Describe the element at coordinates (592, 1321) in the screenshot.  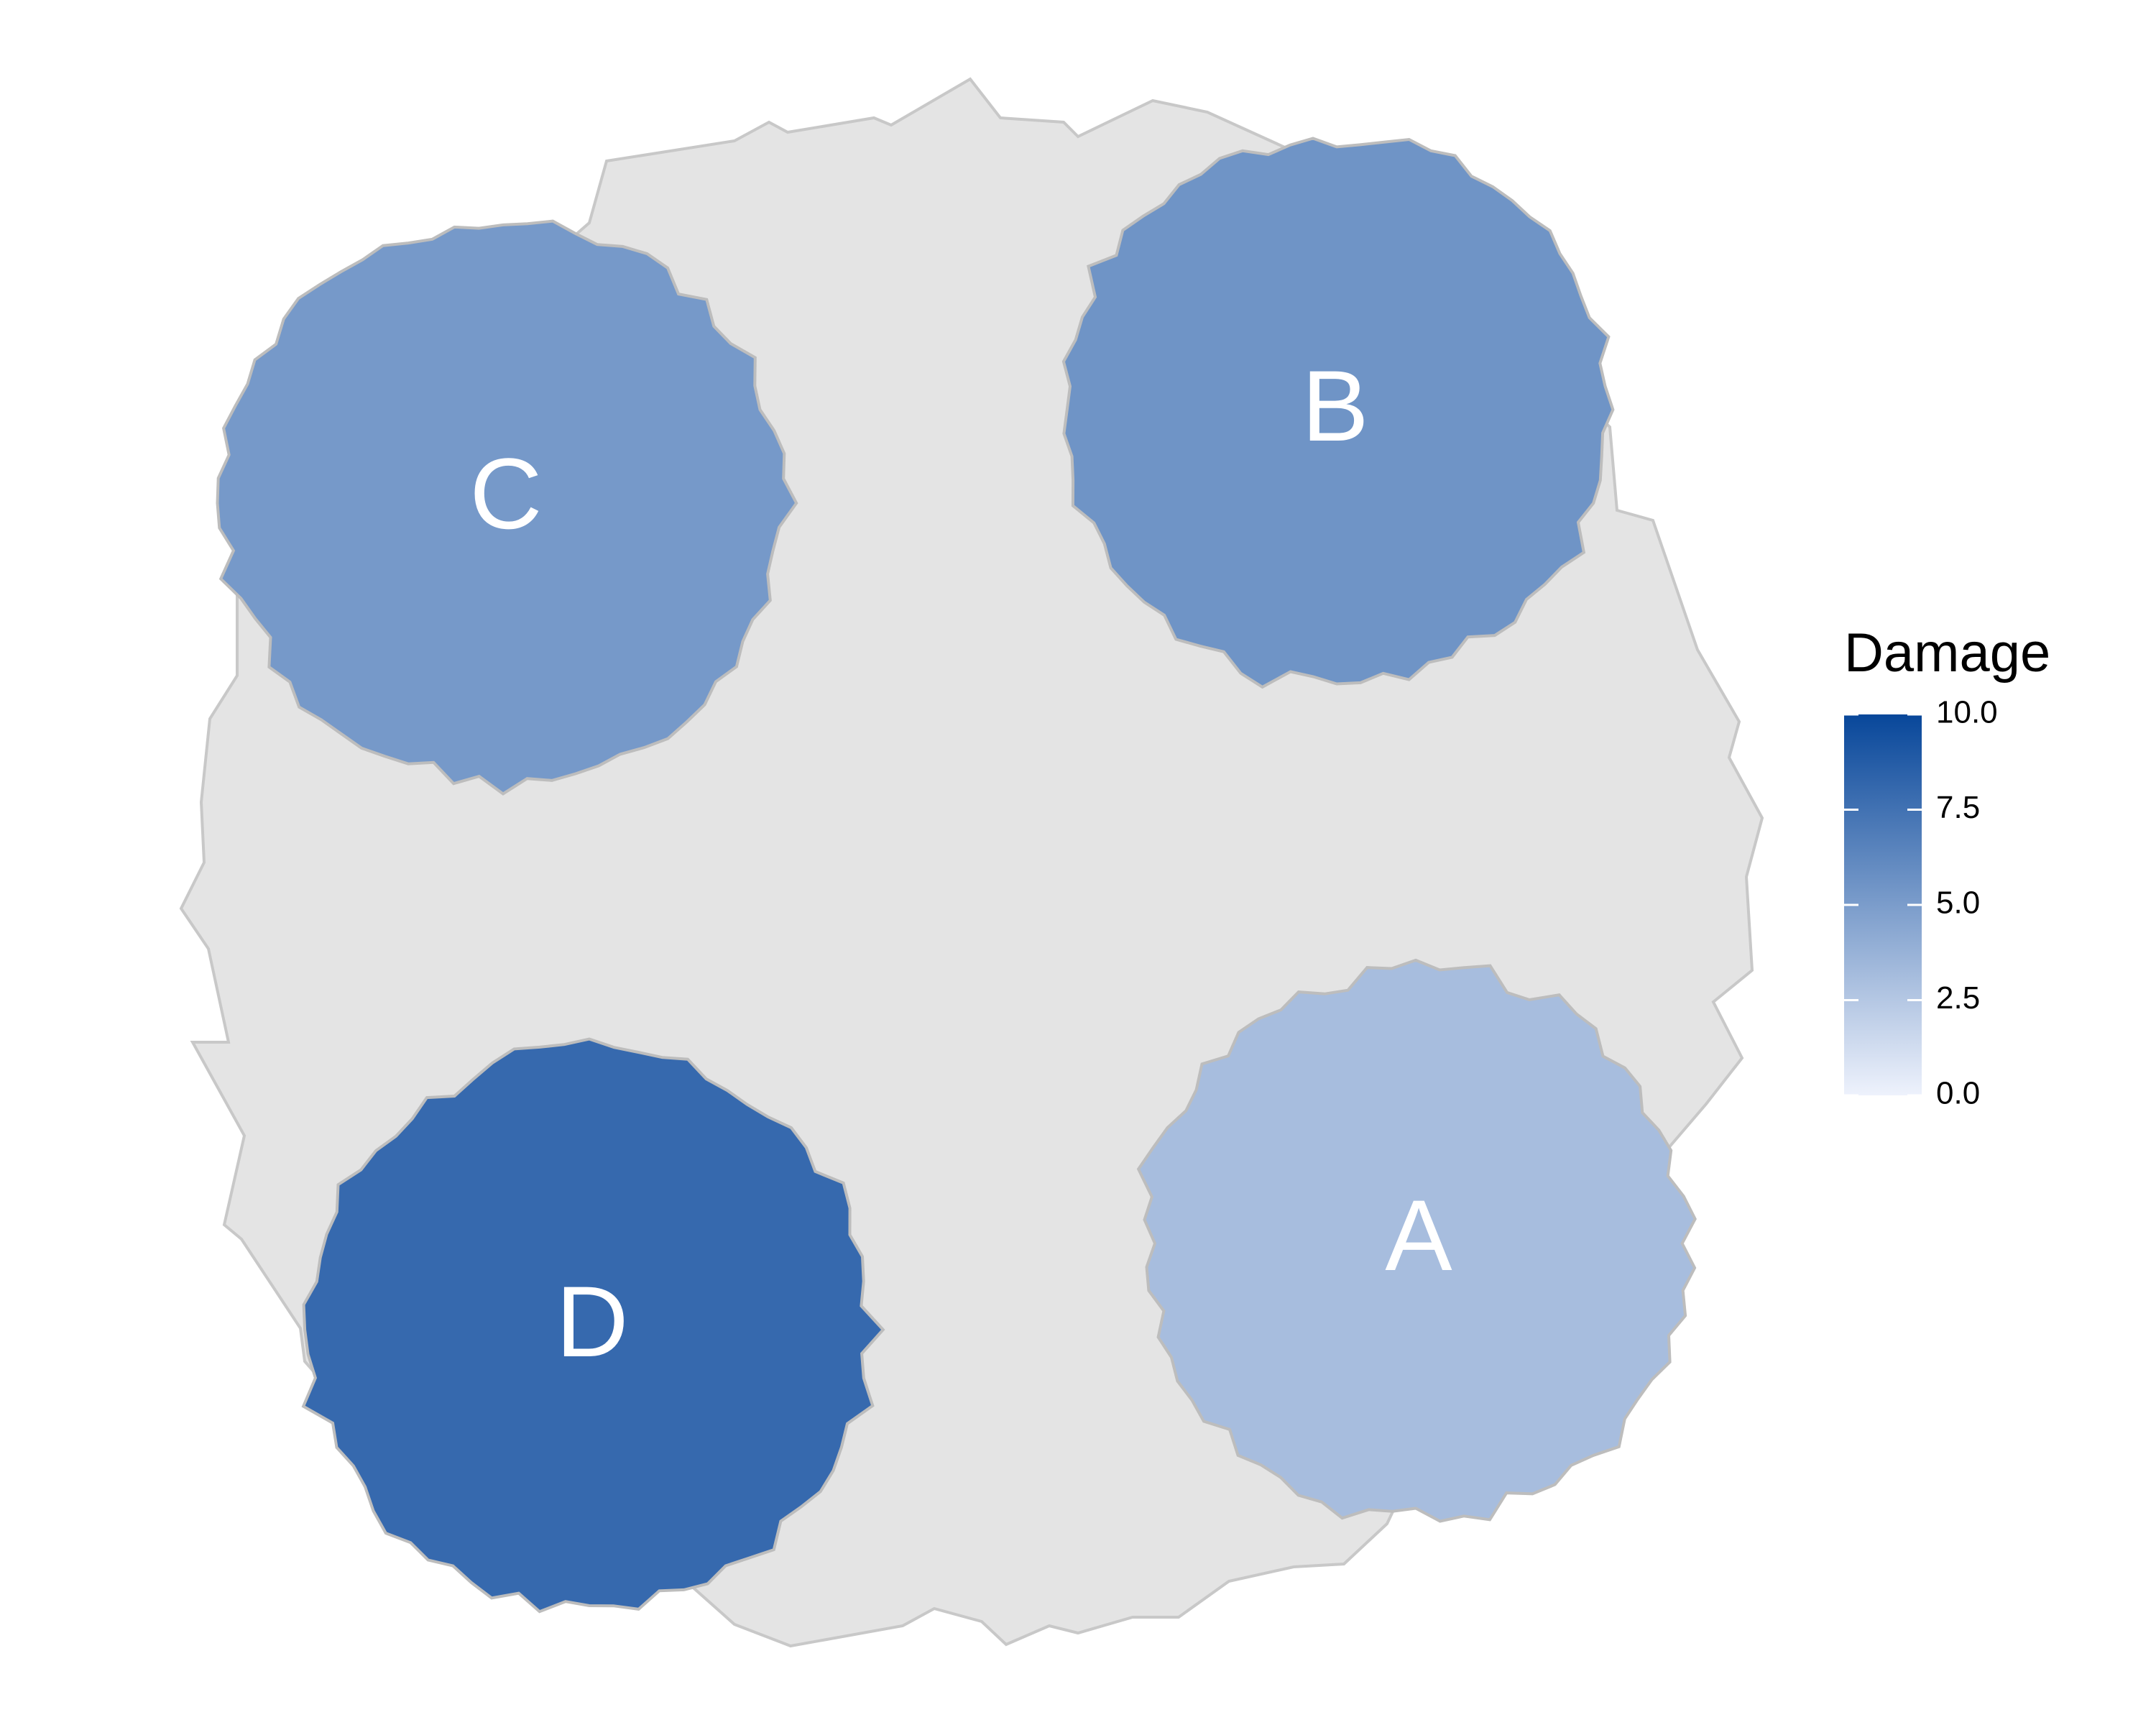
I see `region-d-label: D` at that location.